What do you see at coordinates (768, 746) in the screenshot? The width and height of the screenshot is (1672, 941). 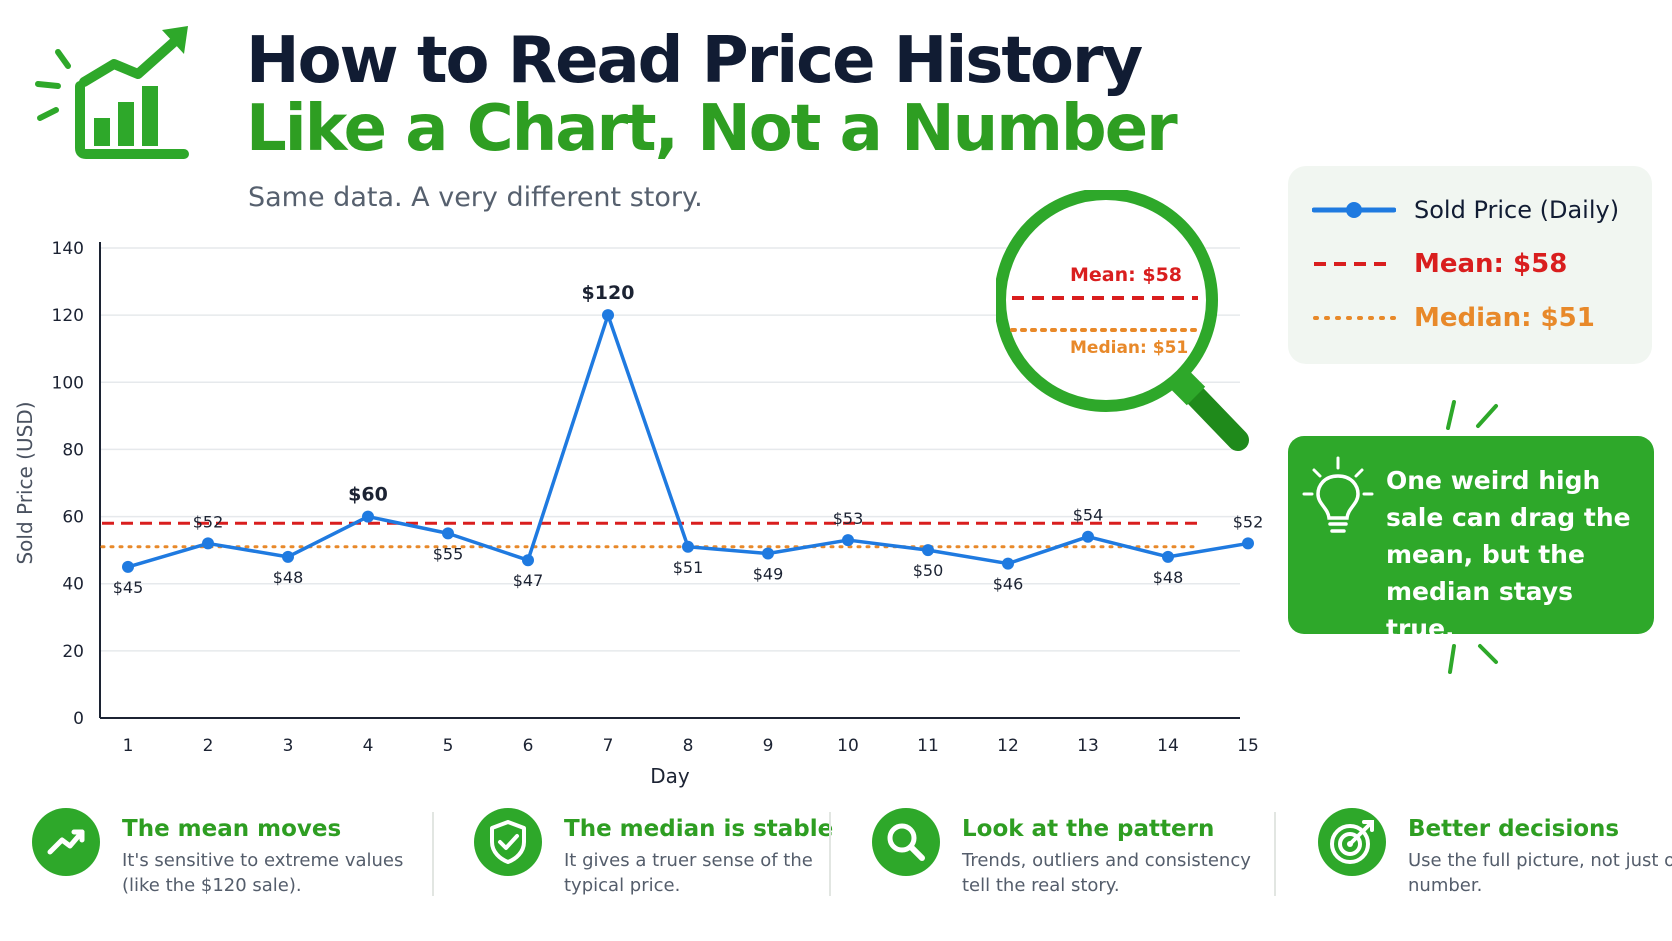 I see `x-tick-label: 9` at bounding box center [768, 746].